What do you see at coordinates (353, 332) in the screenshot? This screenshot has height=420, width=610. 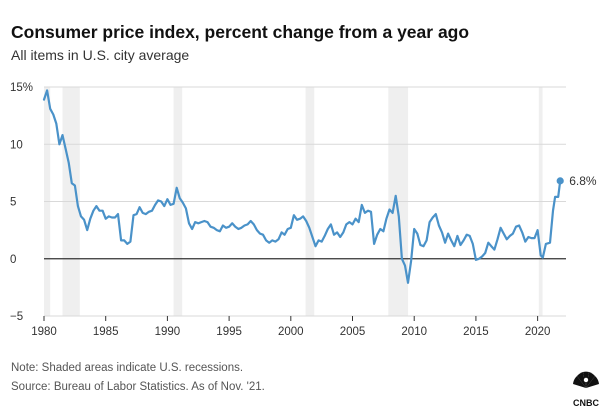 I see `x-tick-label: 2005` at bounding box center [353, 332].